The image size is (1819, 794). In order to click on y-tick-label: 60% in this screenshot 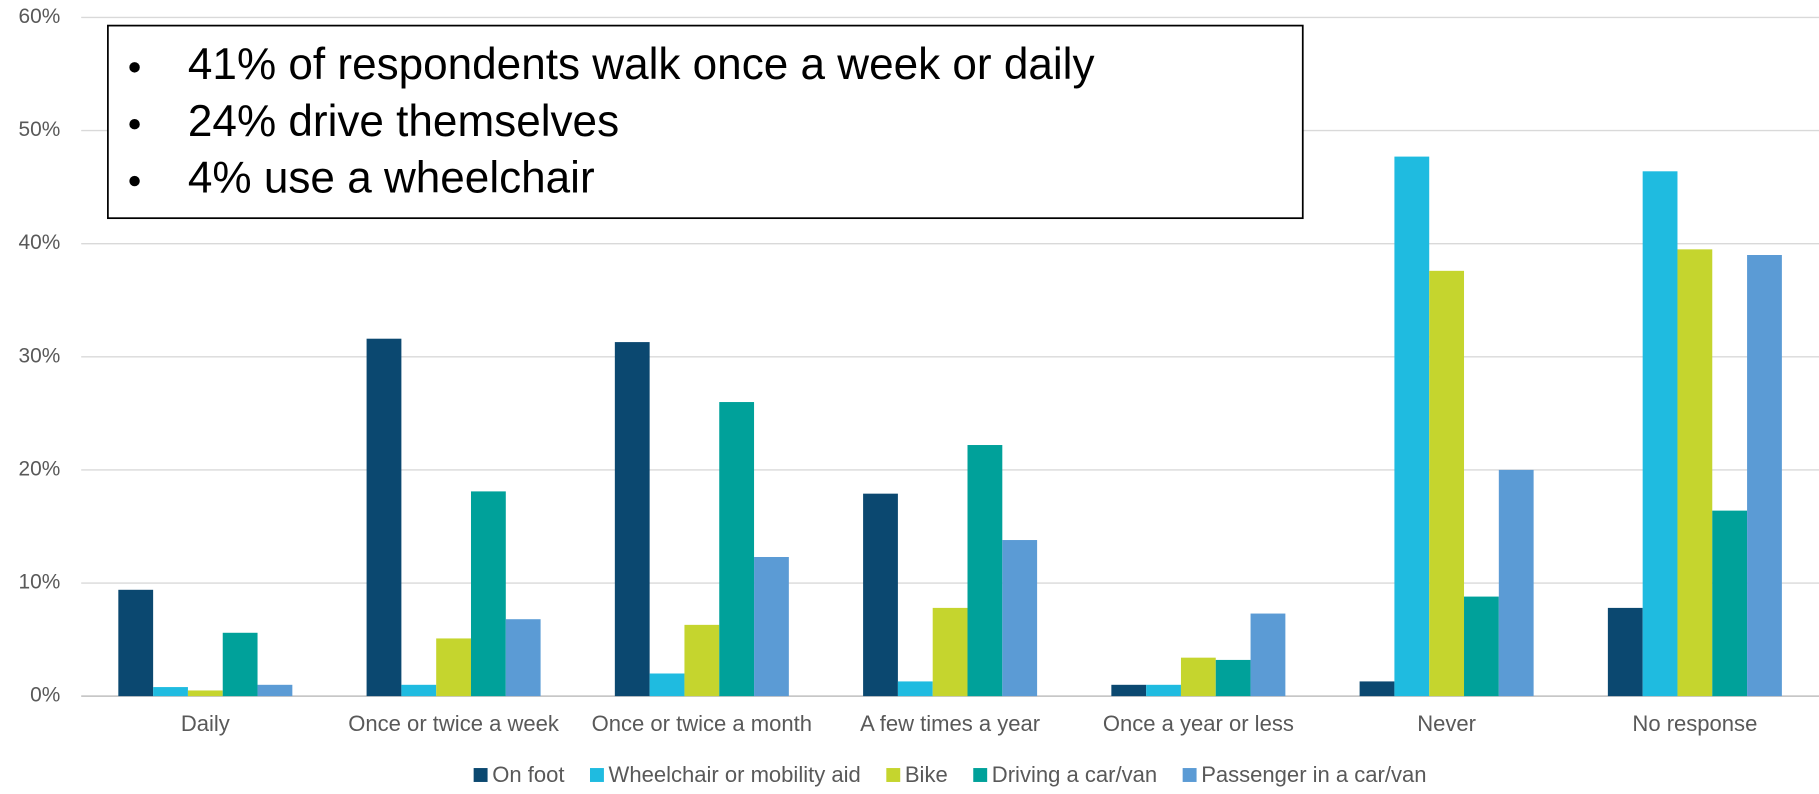, I will do `click(40, 16)`.